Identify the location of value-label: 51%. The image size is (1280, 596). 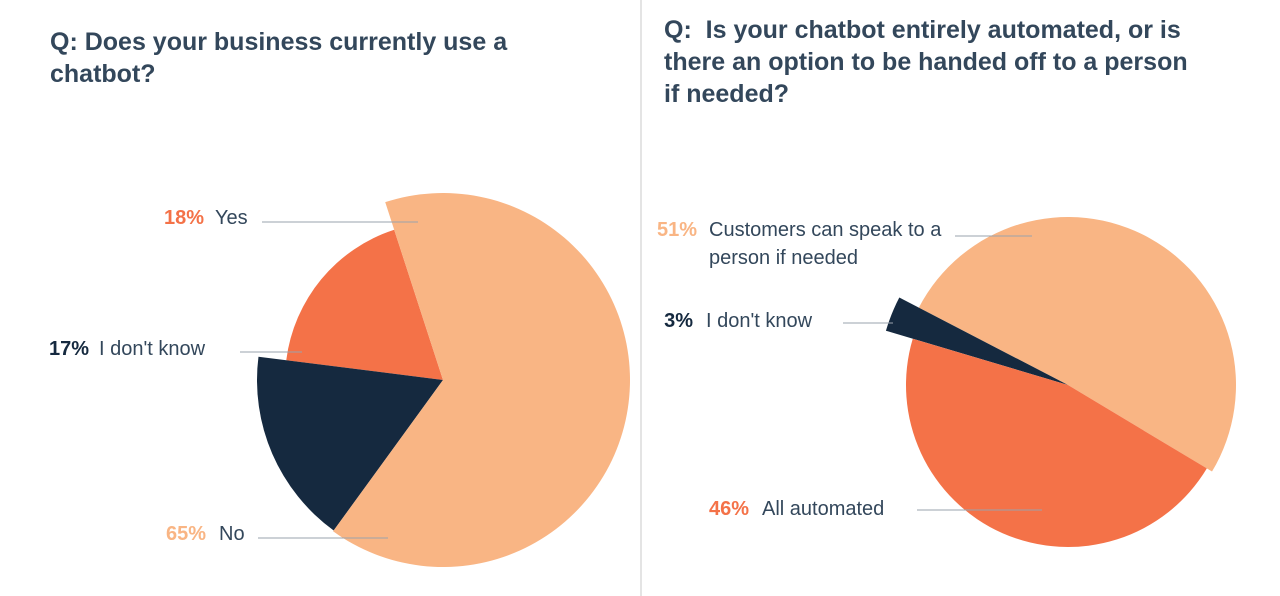
(676, 230).